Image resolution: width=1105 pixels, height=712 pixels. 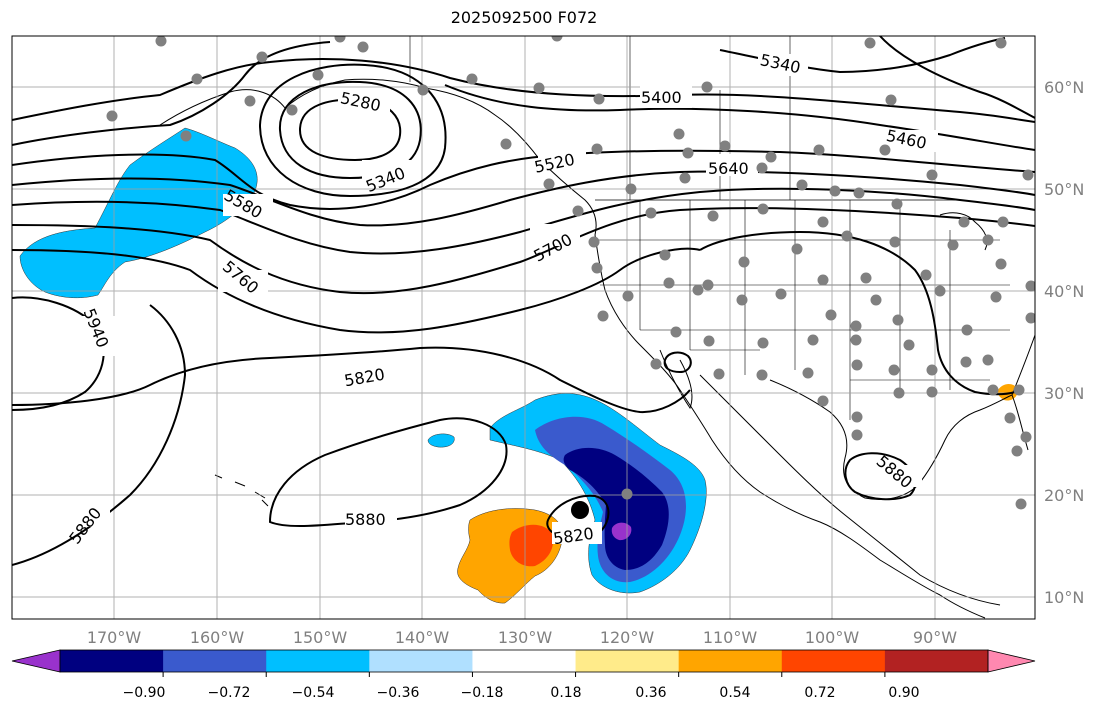 I want to click on cyclone-center-marker, so click(x=580, y=510).